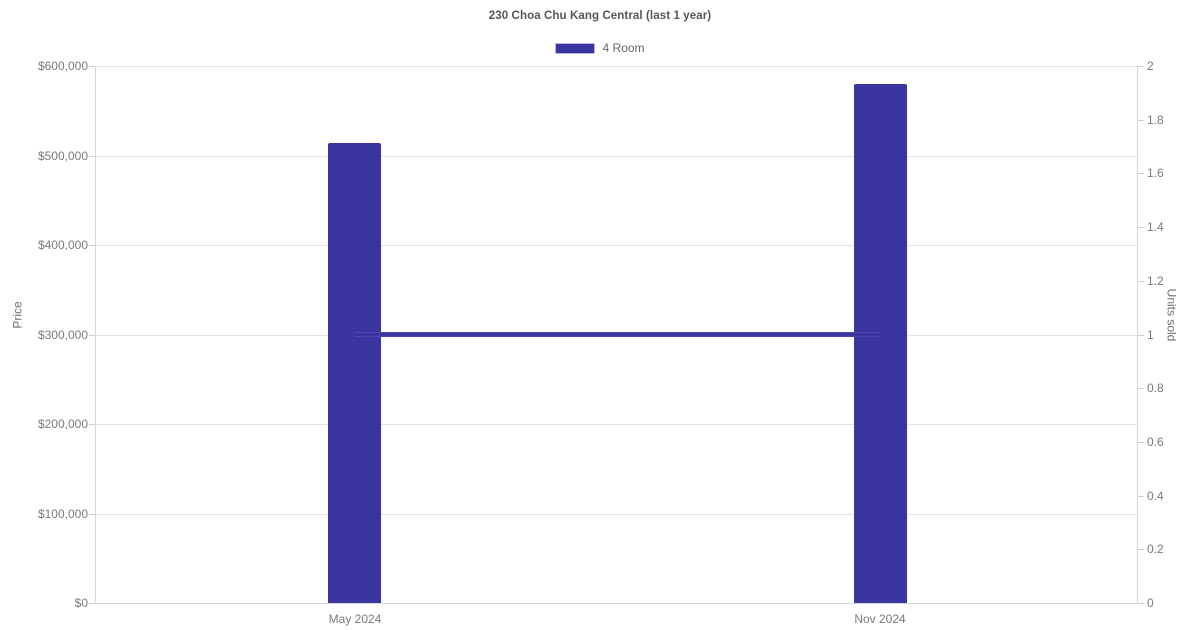 The image size is (1200, 630). Describe the element at coordinates (354, 373) in the screenshot. I see `bar-may-2024` at that location.